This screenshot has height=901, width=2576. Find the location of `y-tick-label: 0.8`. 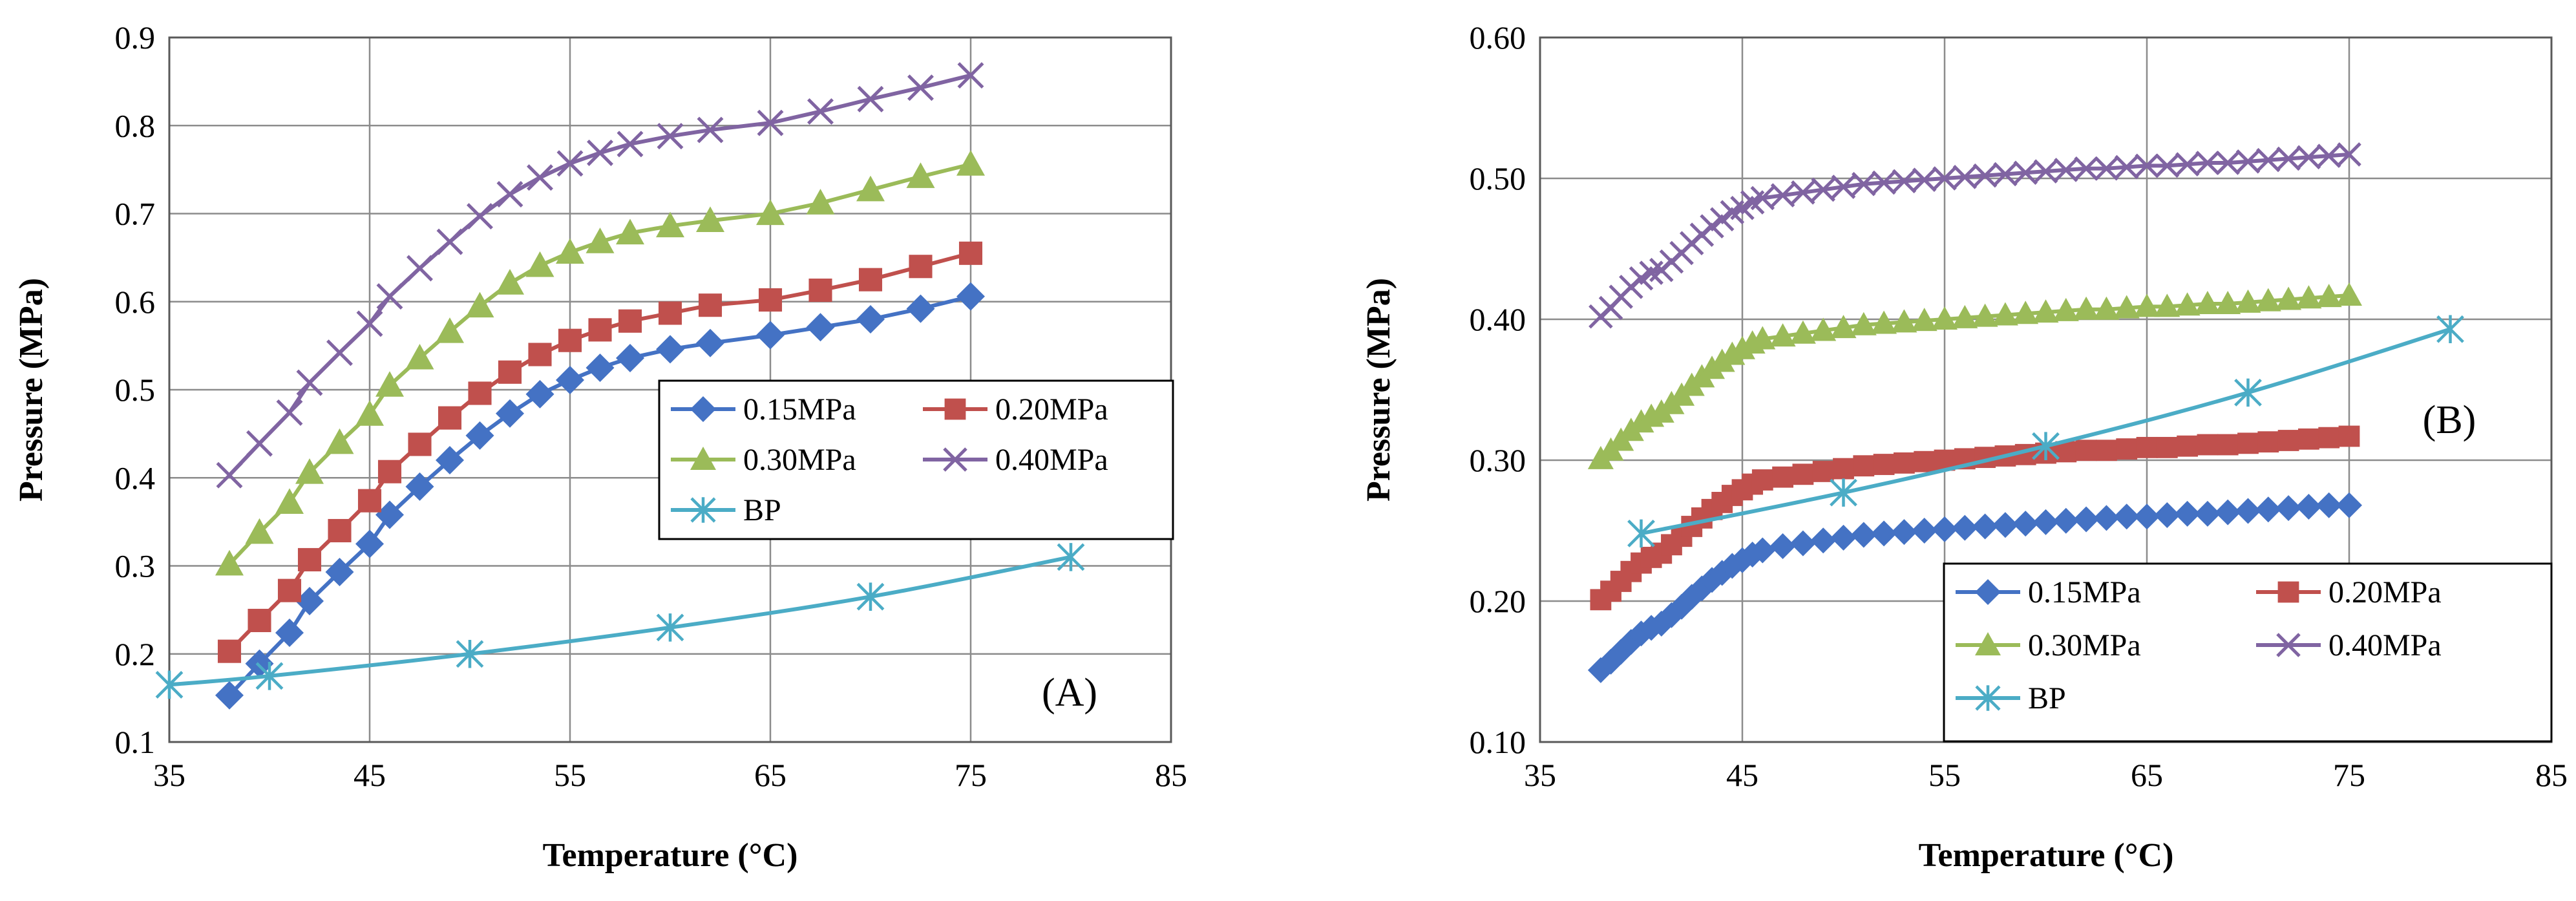

y-tick-label: 0.8 is located at coordinates (135, 125).